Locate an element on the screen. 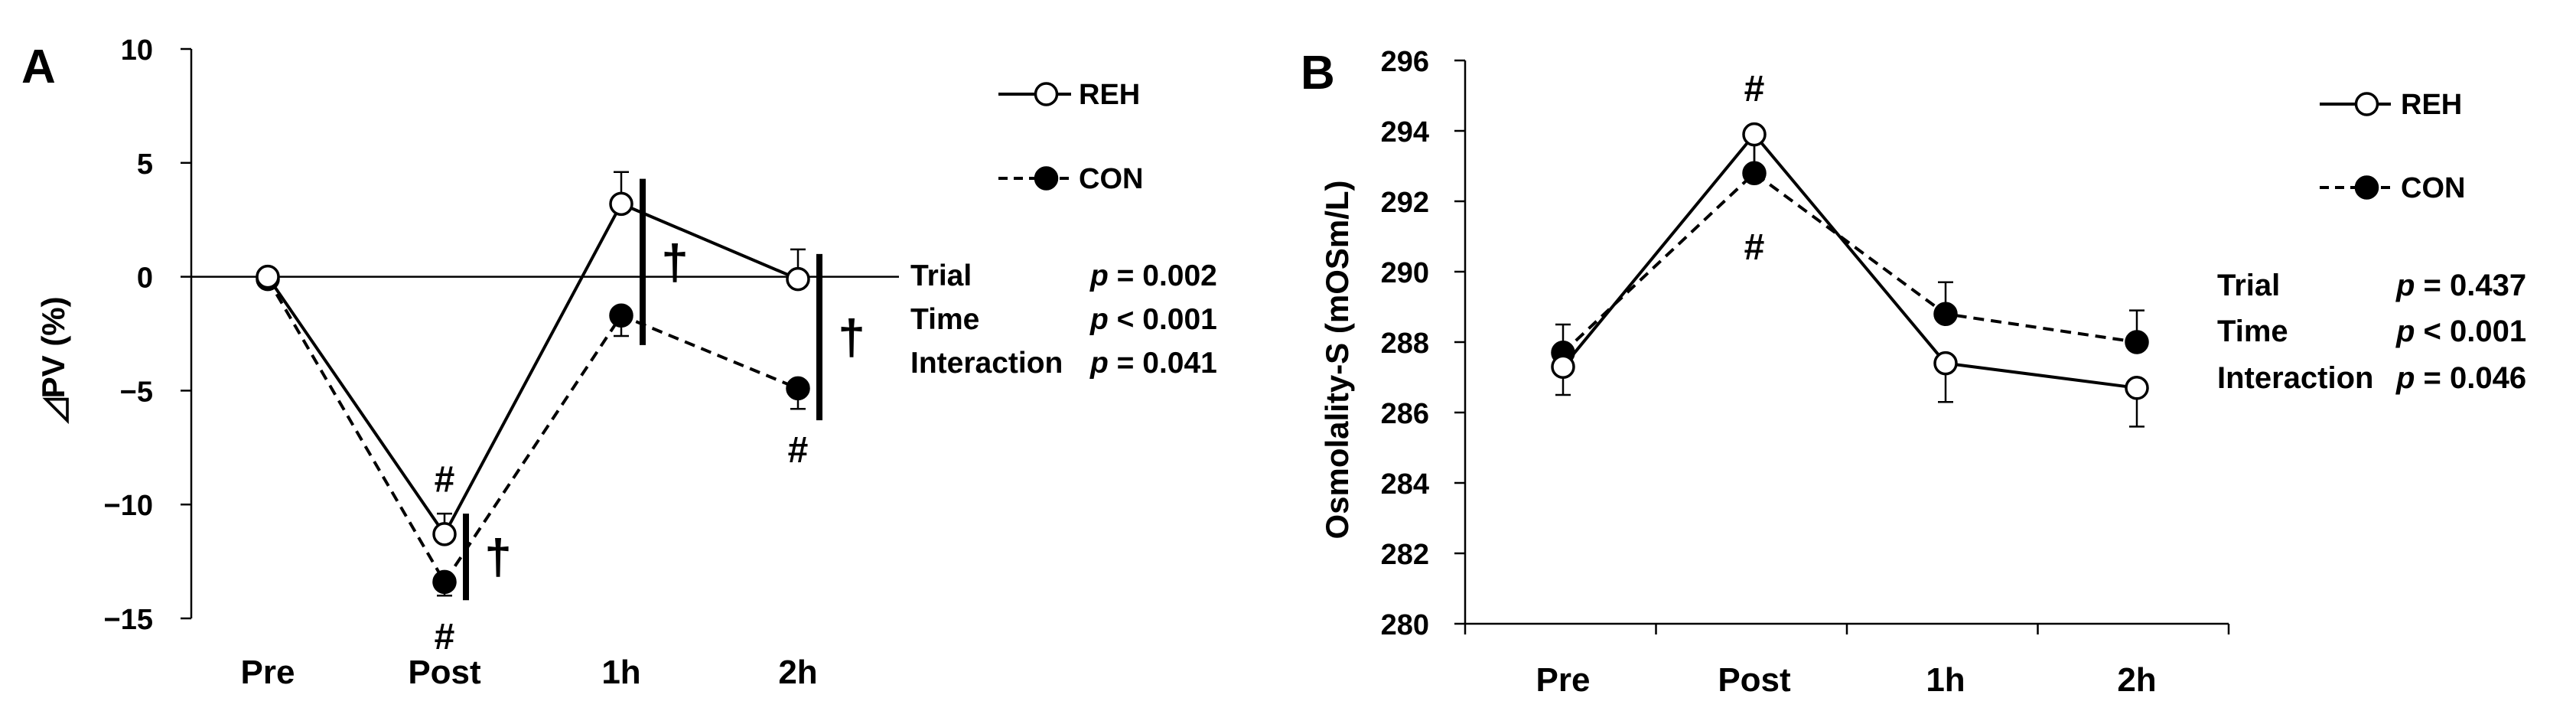  y-tick-label: −10 is located at coordinates (129, 506).